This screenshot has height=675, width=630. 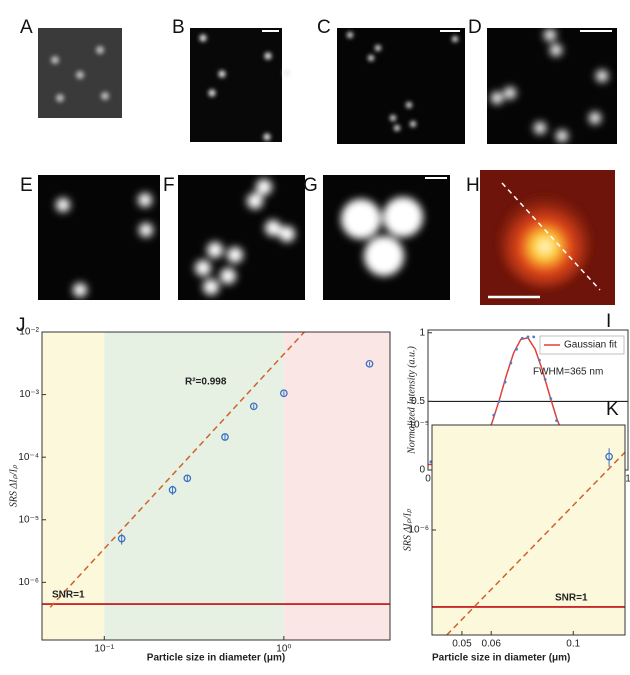 What do you see at coordinates (473, 185) in the screenshot?
I see `panel-label: H` at bounding box center [473, 185].